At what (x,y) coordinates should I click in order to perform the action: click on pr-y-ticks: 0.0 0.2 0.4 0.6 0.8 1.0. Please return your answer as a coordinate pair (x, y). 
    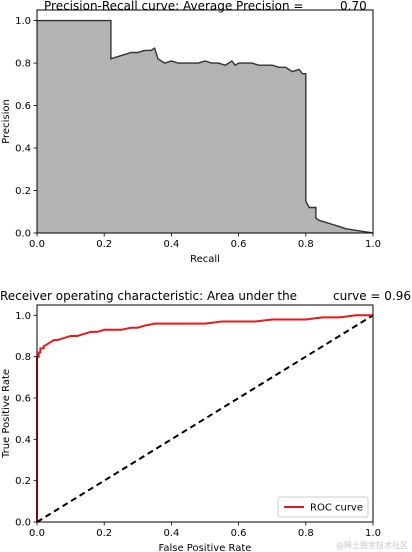
    Looking at the image, I should click on (26, 128).